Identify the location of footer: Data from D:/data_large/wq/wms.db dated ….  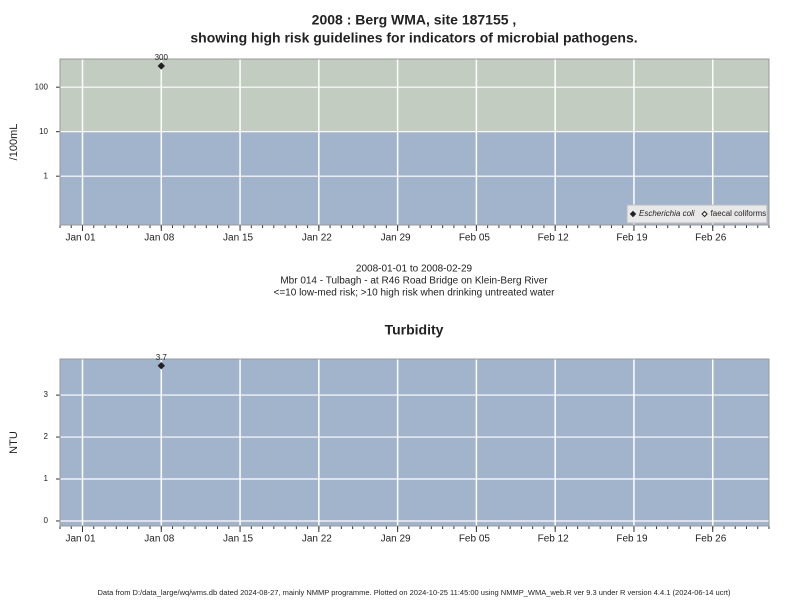
(414, 592).